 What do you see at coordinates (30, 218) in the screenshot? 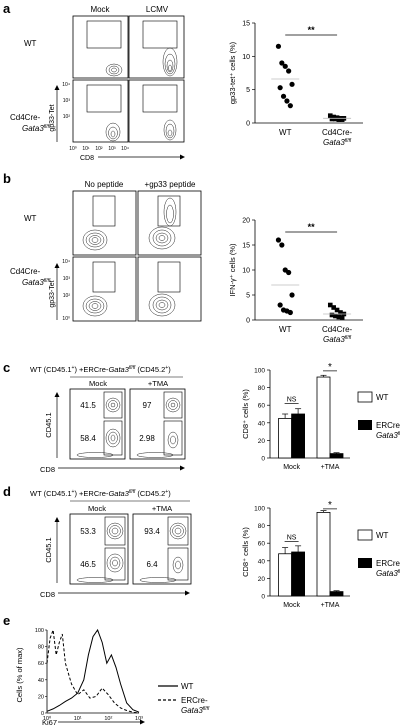
I see `panel-b-row-wt: WT` at bounding box center [30, 218].